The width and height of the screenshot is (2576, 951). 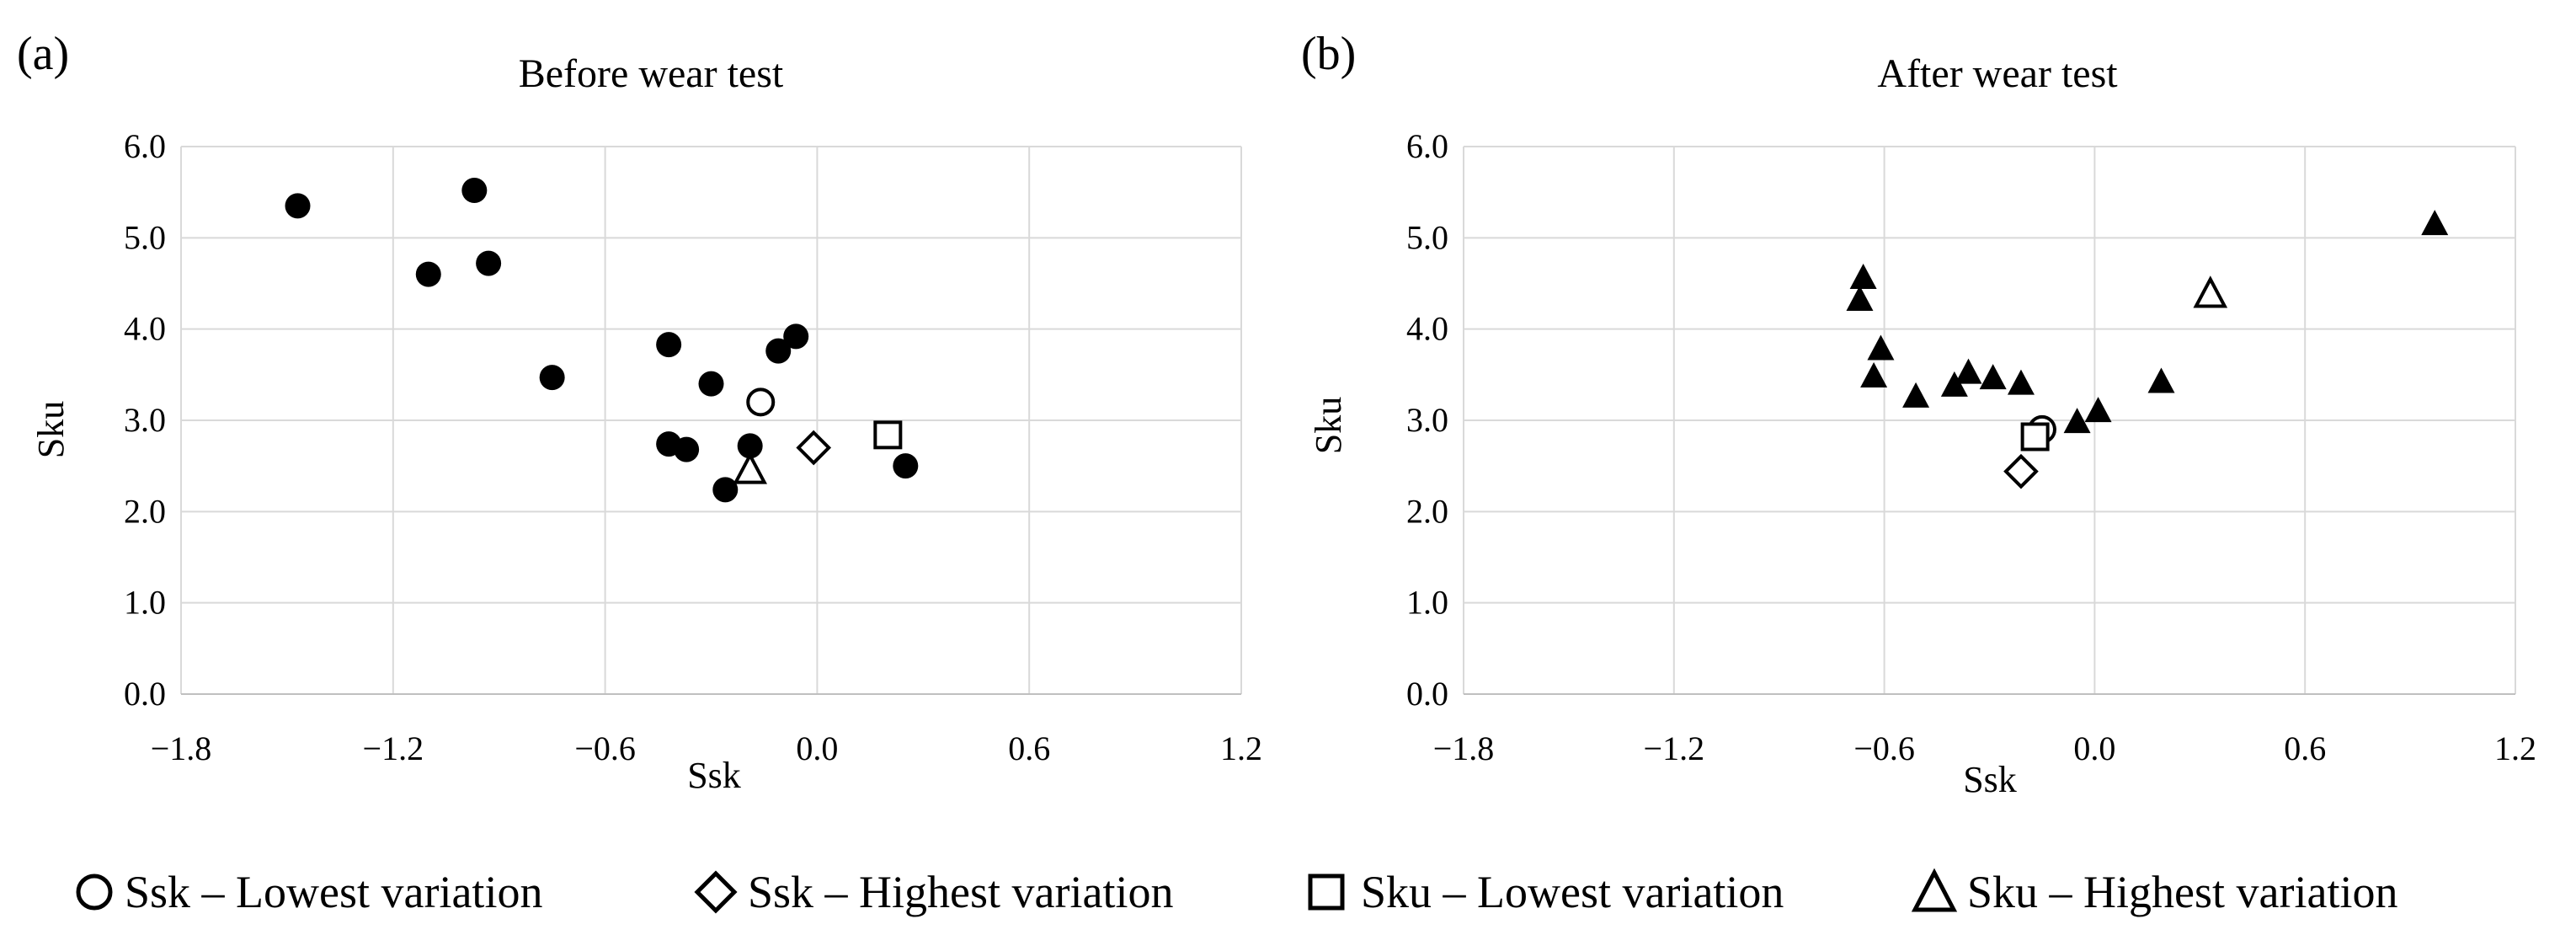 I want to click on open-triangle-icon, so click(x=1934, y=890).